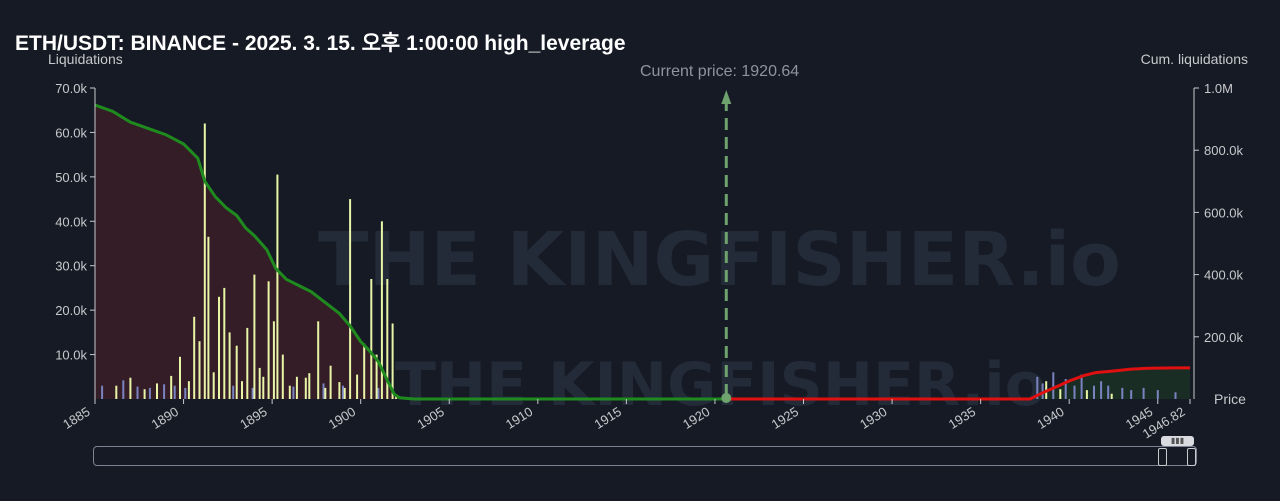 This screenshot has width=1280, height=501. I want to click on y2-tick-label: 200.0k, so click(1224, 337).